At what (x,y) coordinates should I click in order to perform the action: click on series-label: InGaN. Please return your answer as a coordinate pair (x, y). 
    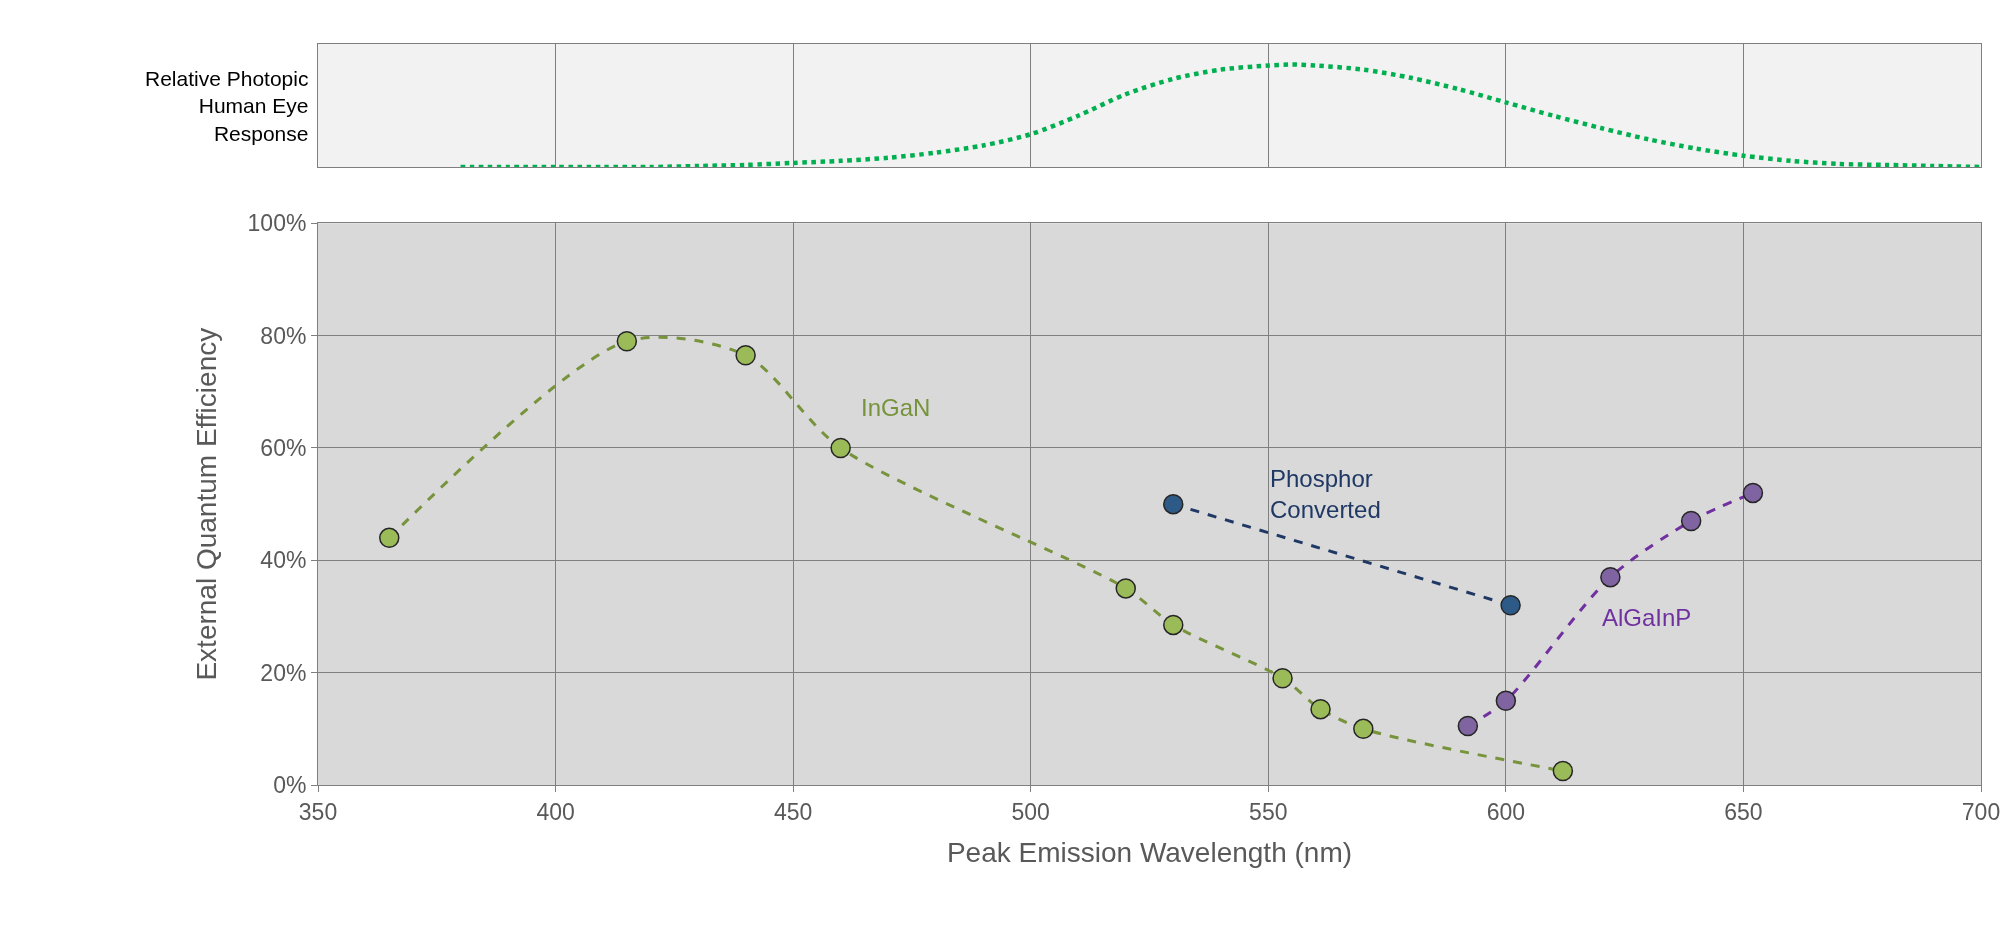
    Looking at the image, I should click on (896, 407).